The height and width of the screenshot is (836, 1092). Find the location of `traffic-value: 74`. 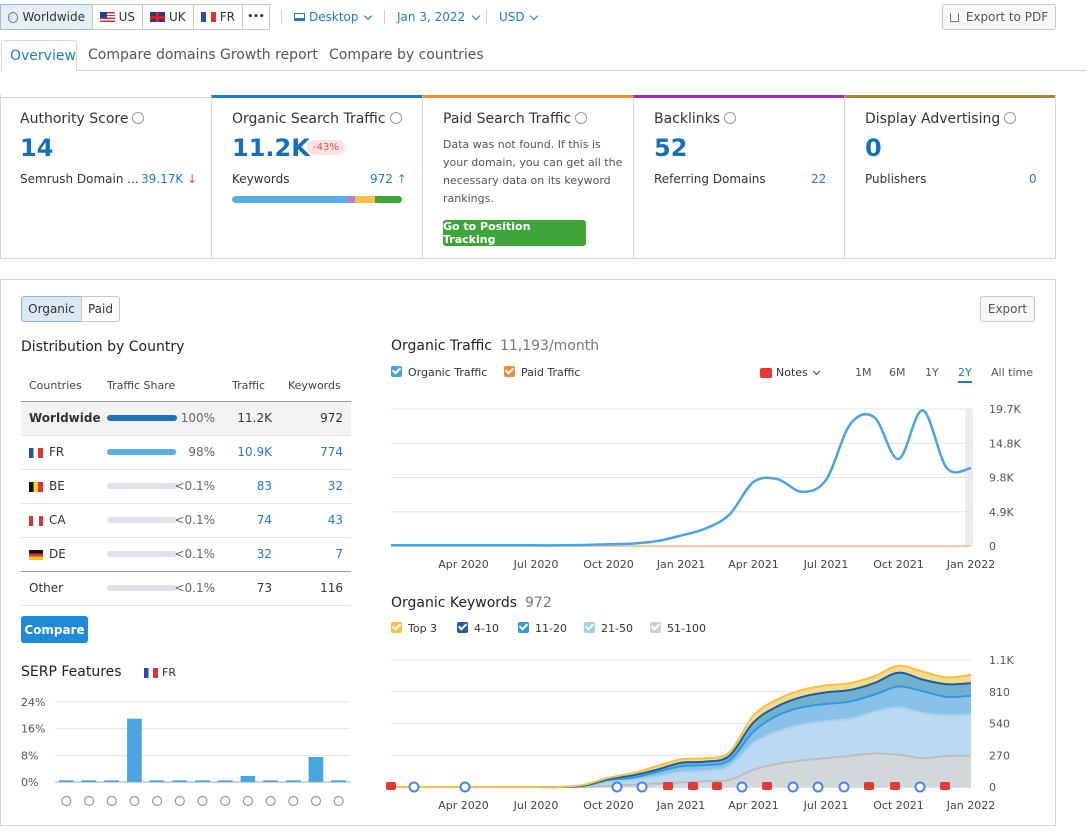

traffic-value: 74 is located at coordinates (264, 520).